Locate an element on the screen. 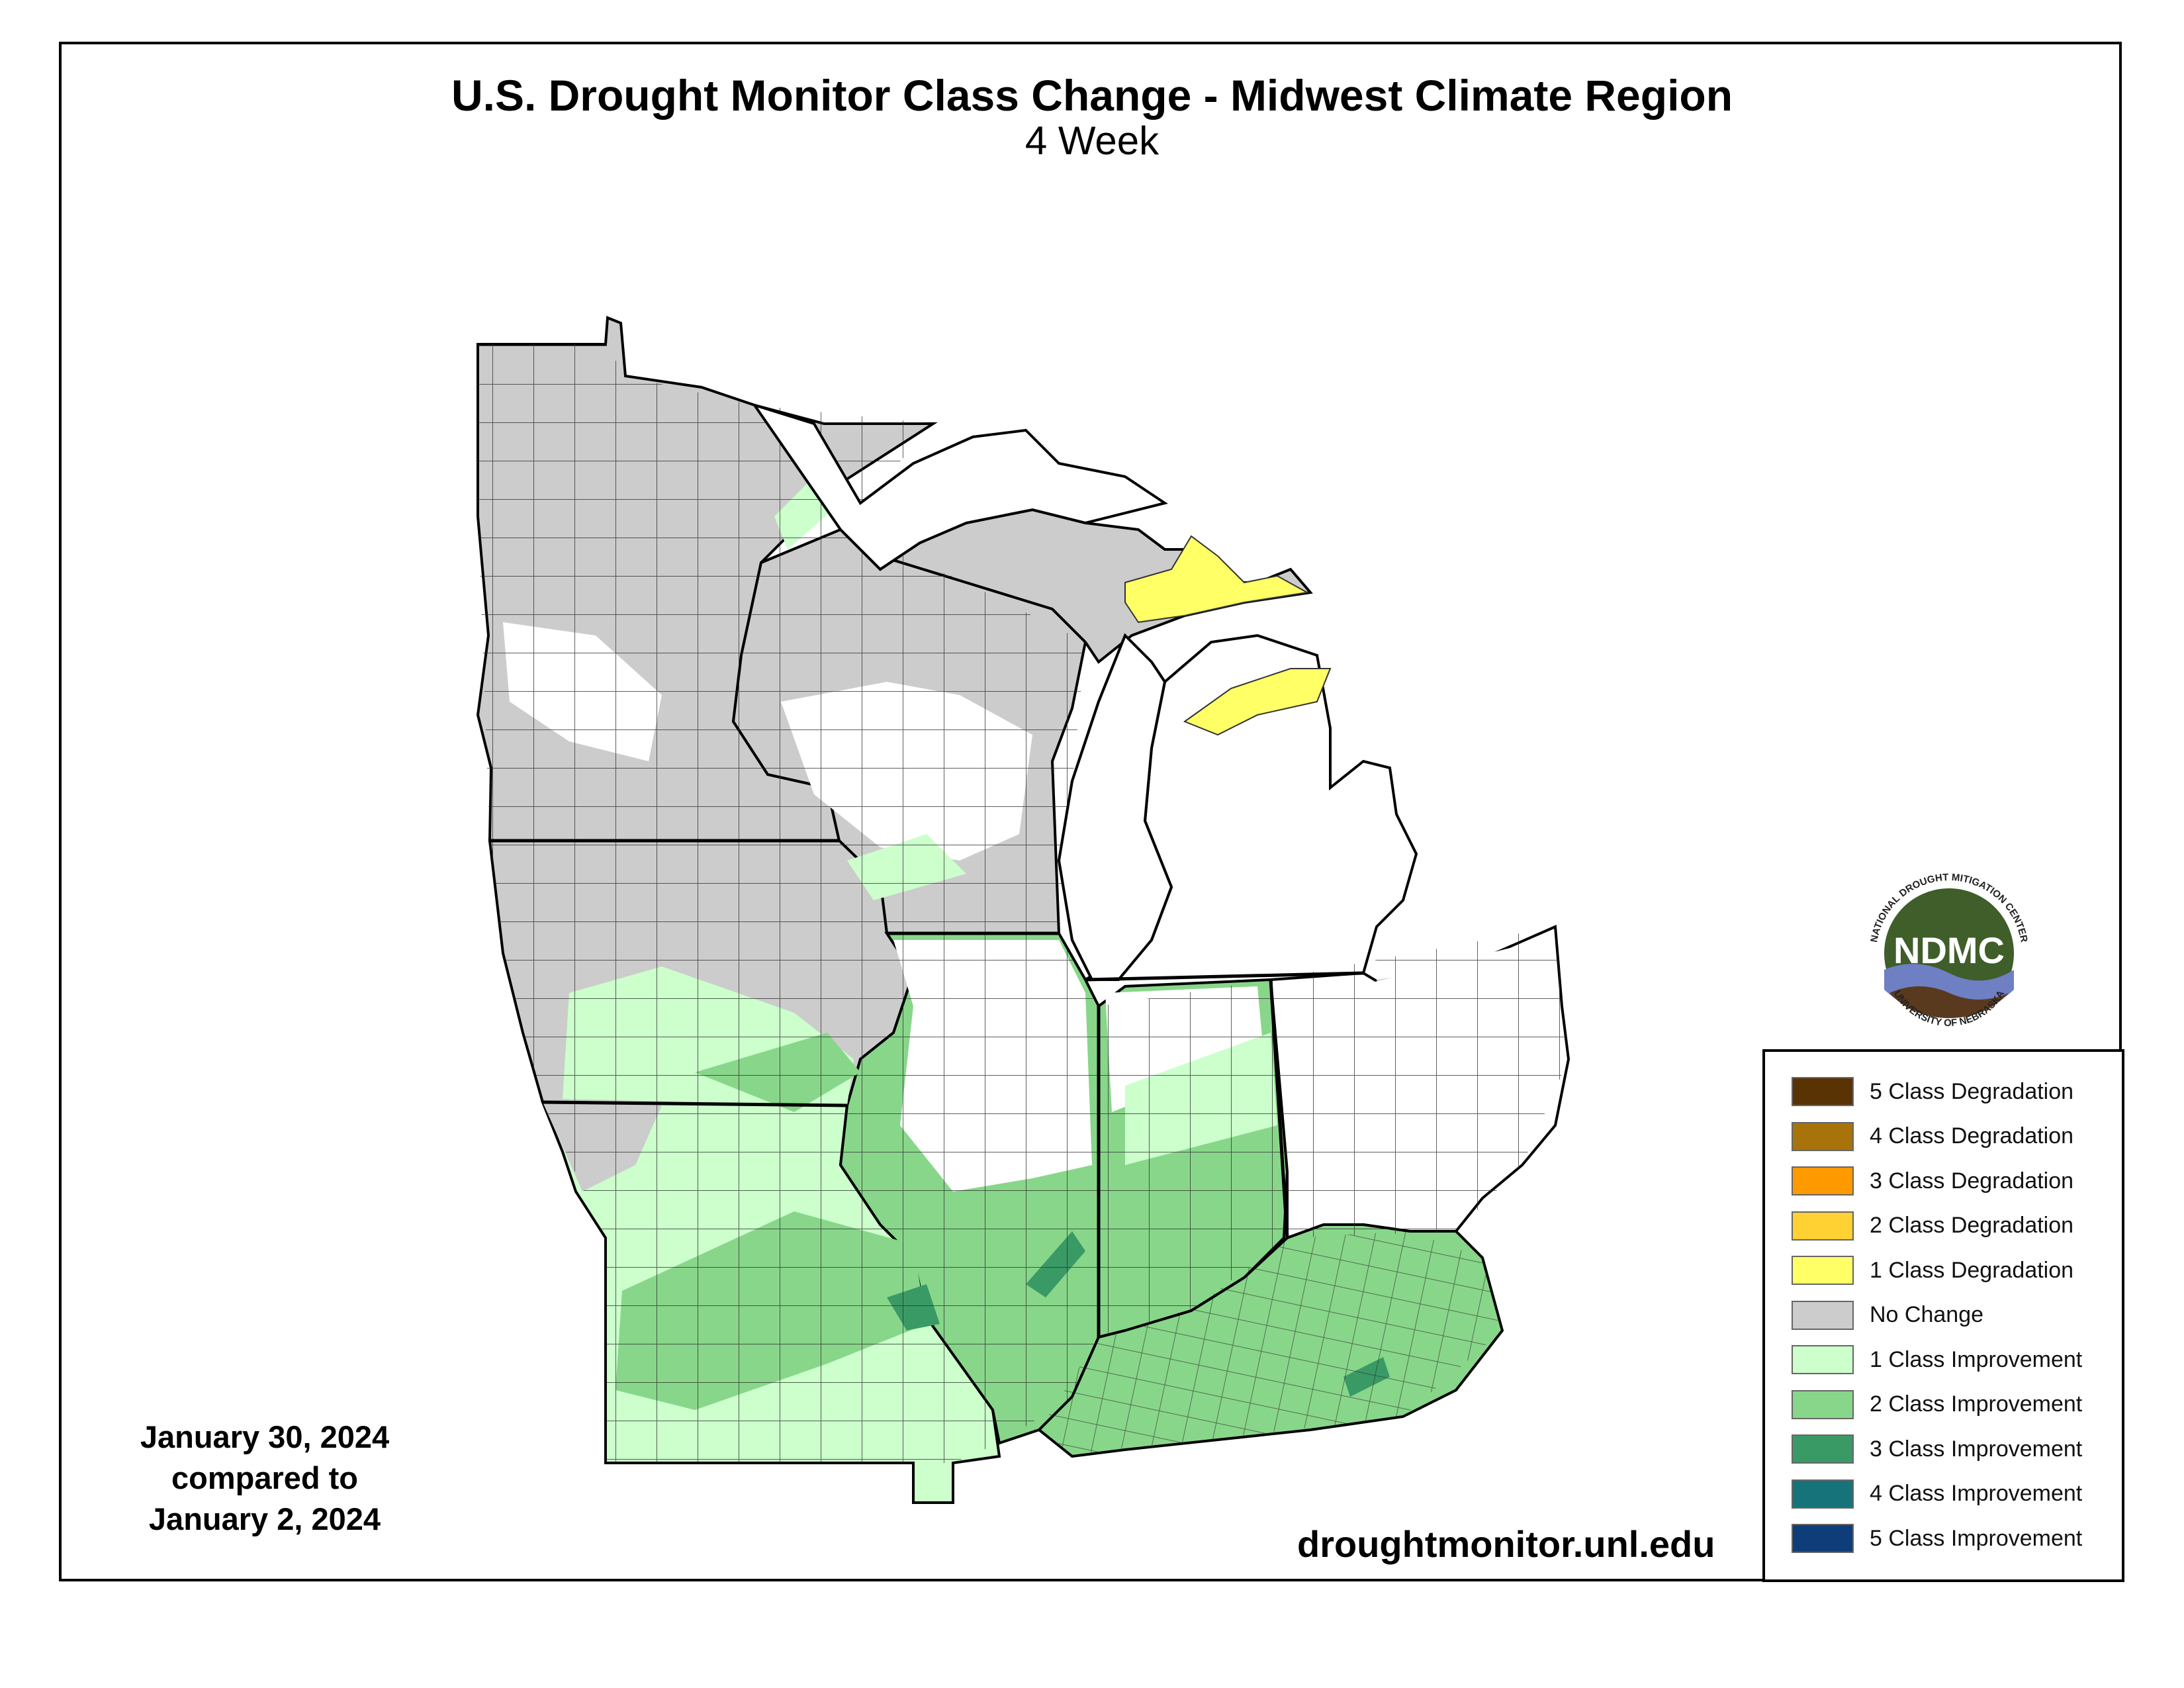  legend-item: 1 Class Degradation is located at coordinates (1932, 1270).